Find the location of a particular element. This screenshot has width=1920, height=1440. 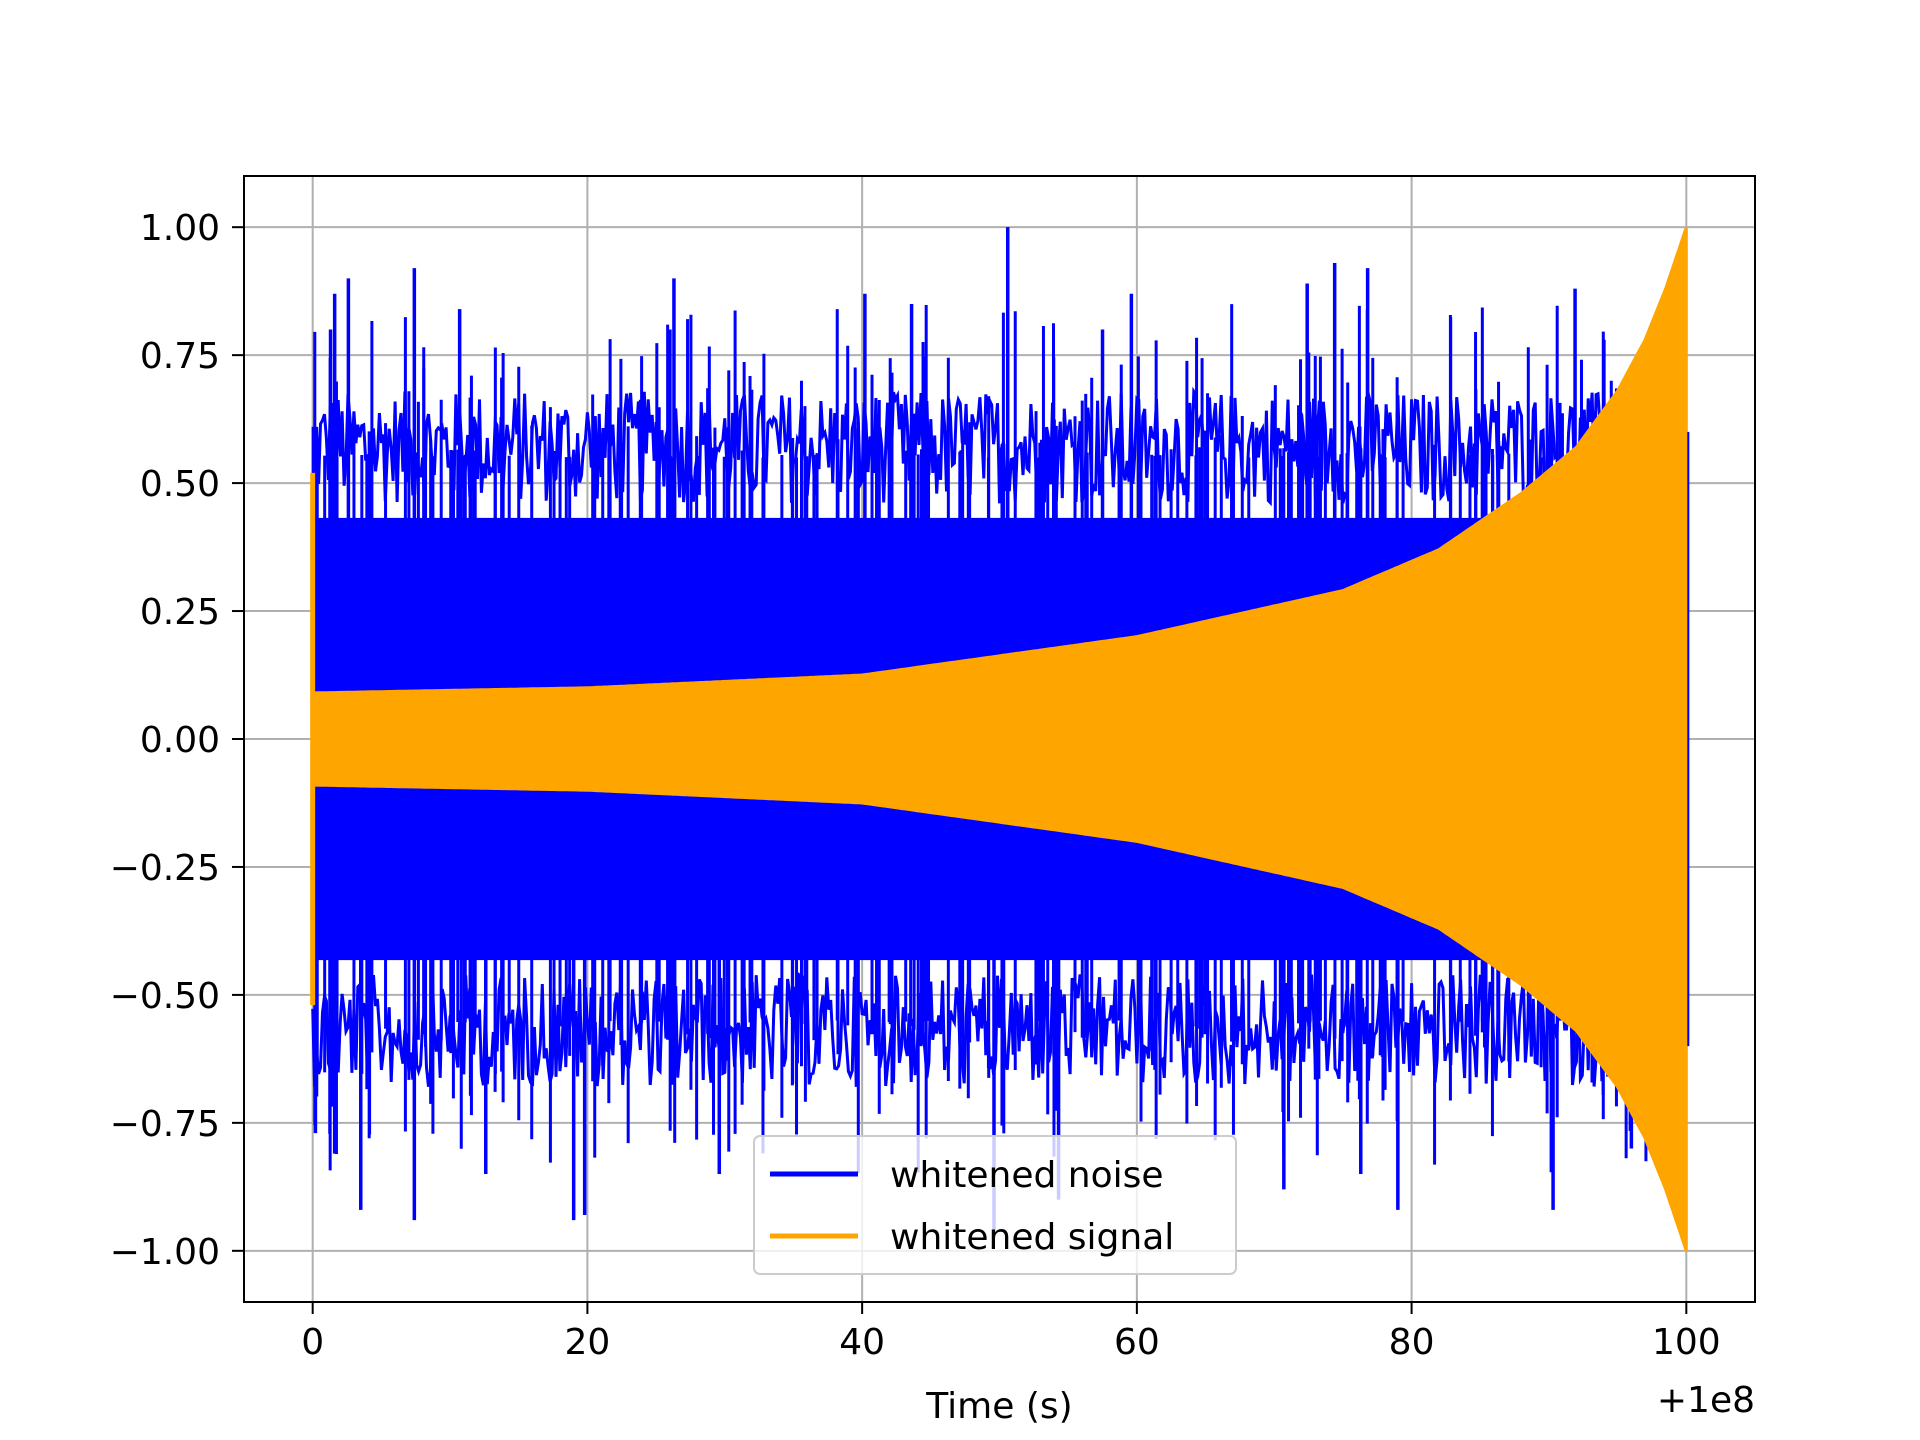

y-tick-label: 0.75 is located at coordinates (180, 356).